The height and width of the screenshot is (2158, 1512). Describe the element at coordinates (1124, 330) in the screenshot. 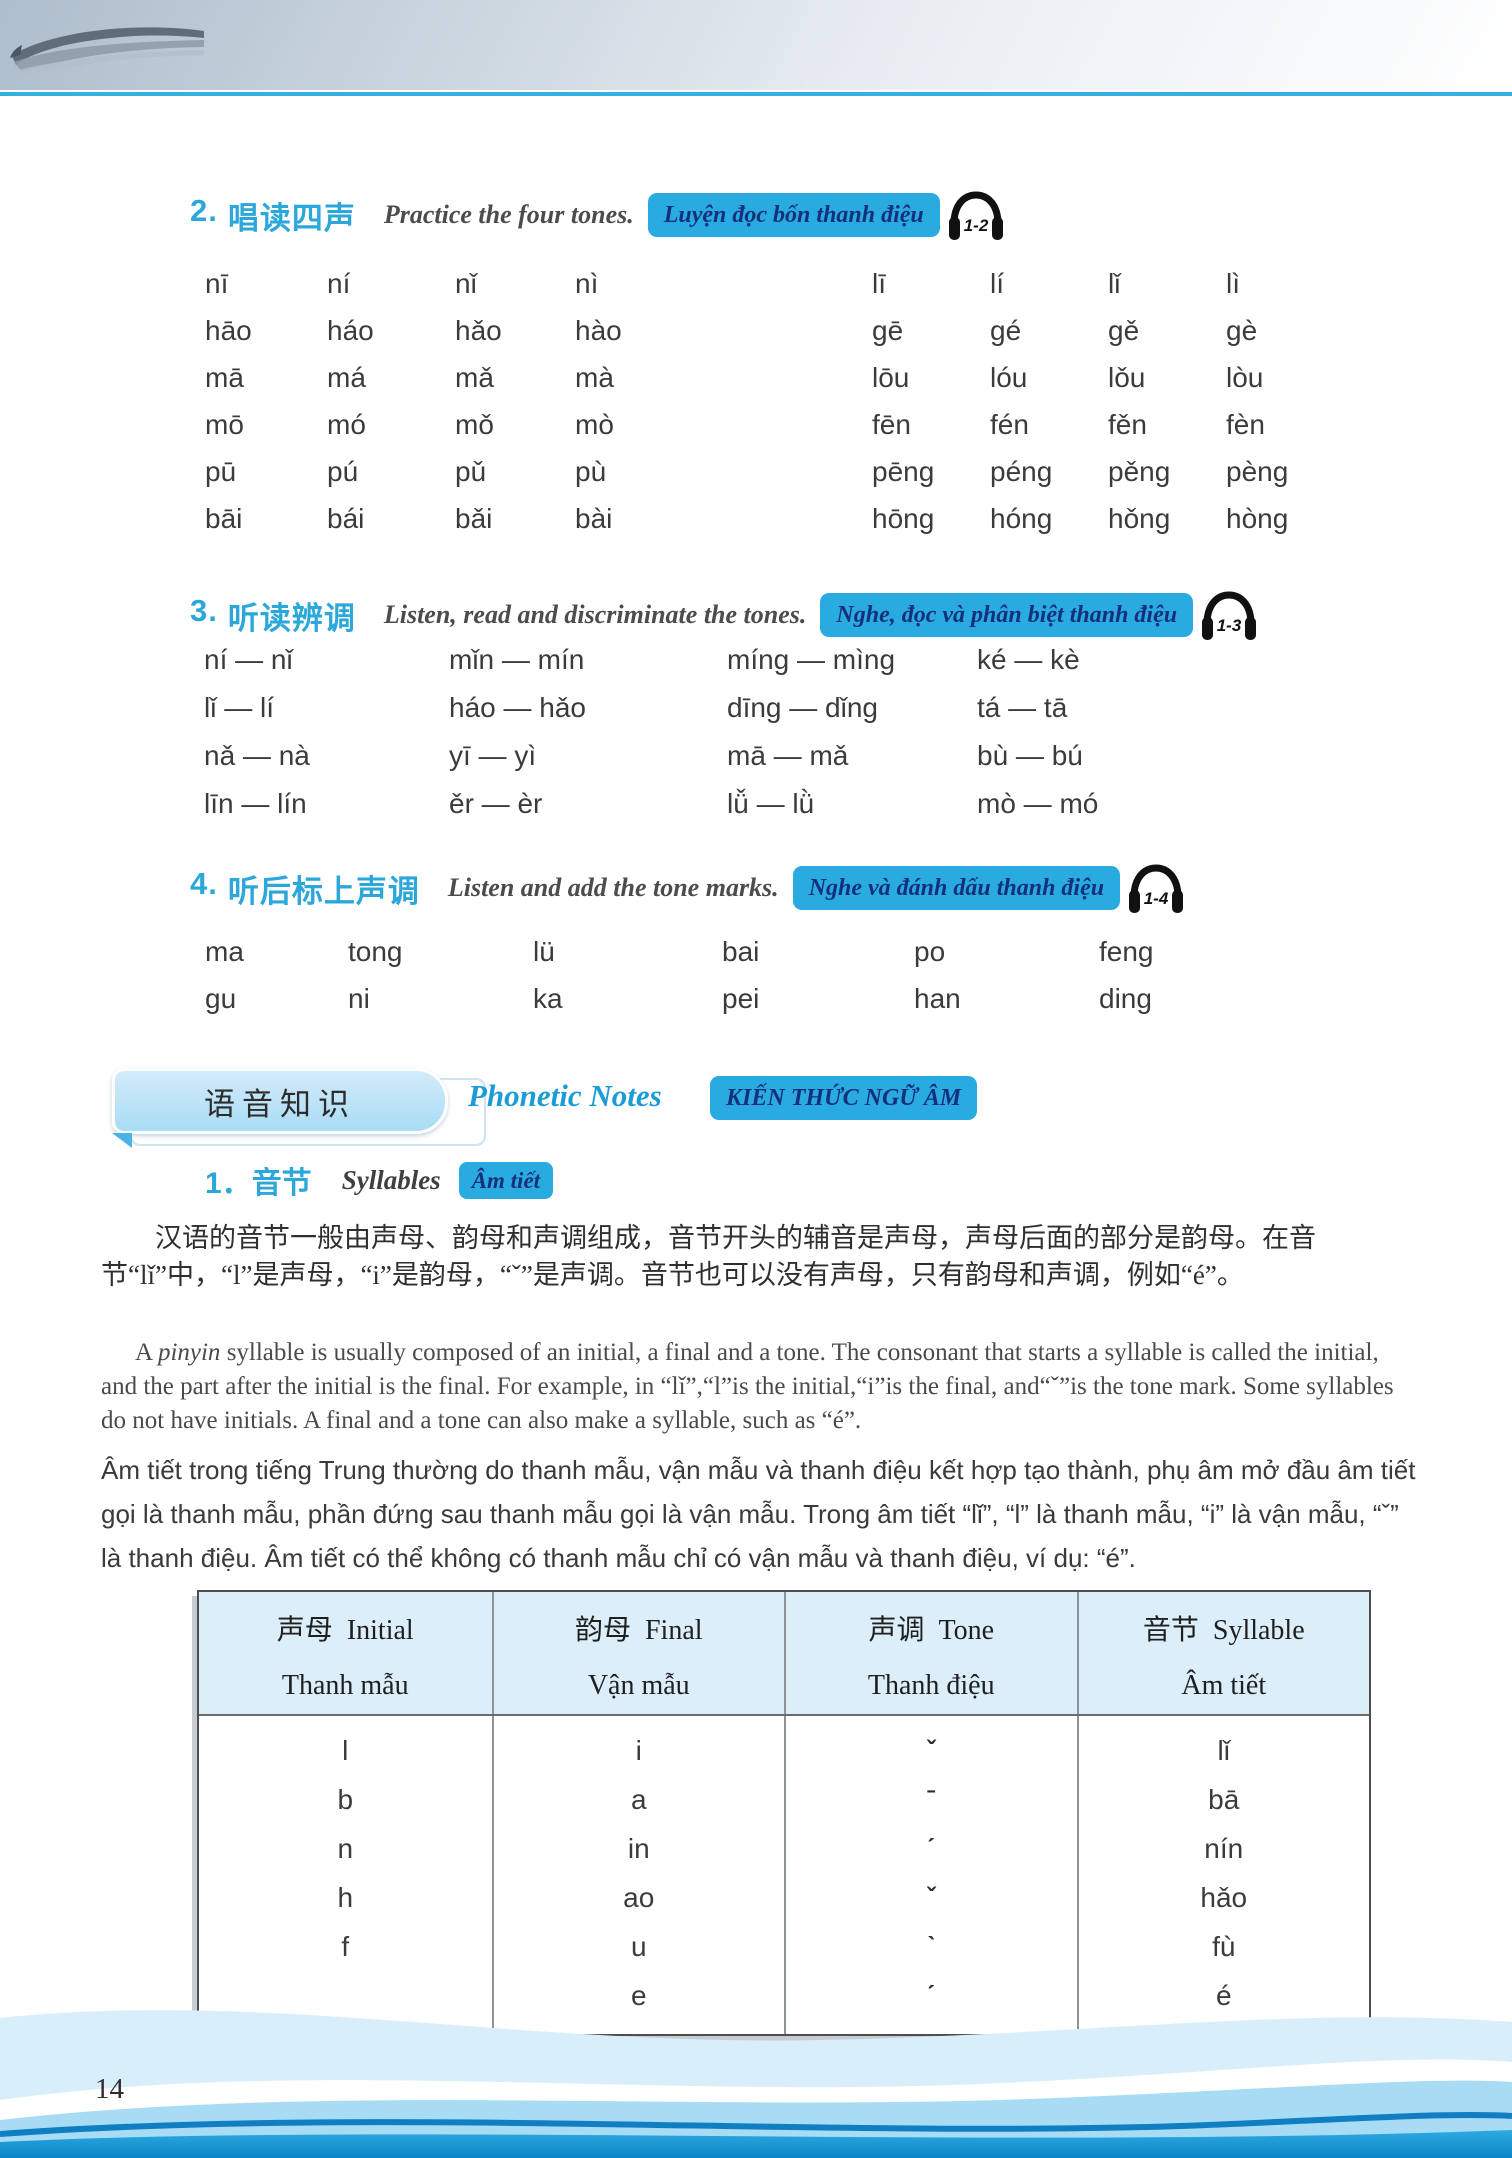

I see `pinyin-cell: gě` at that location.